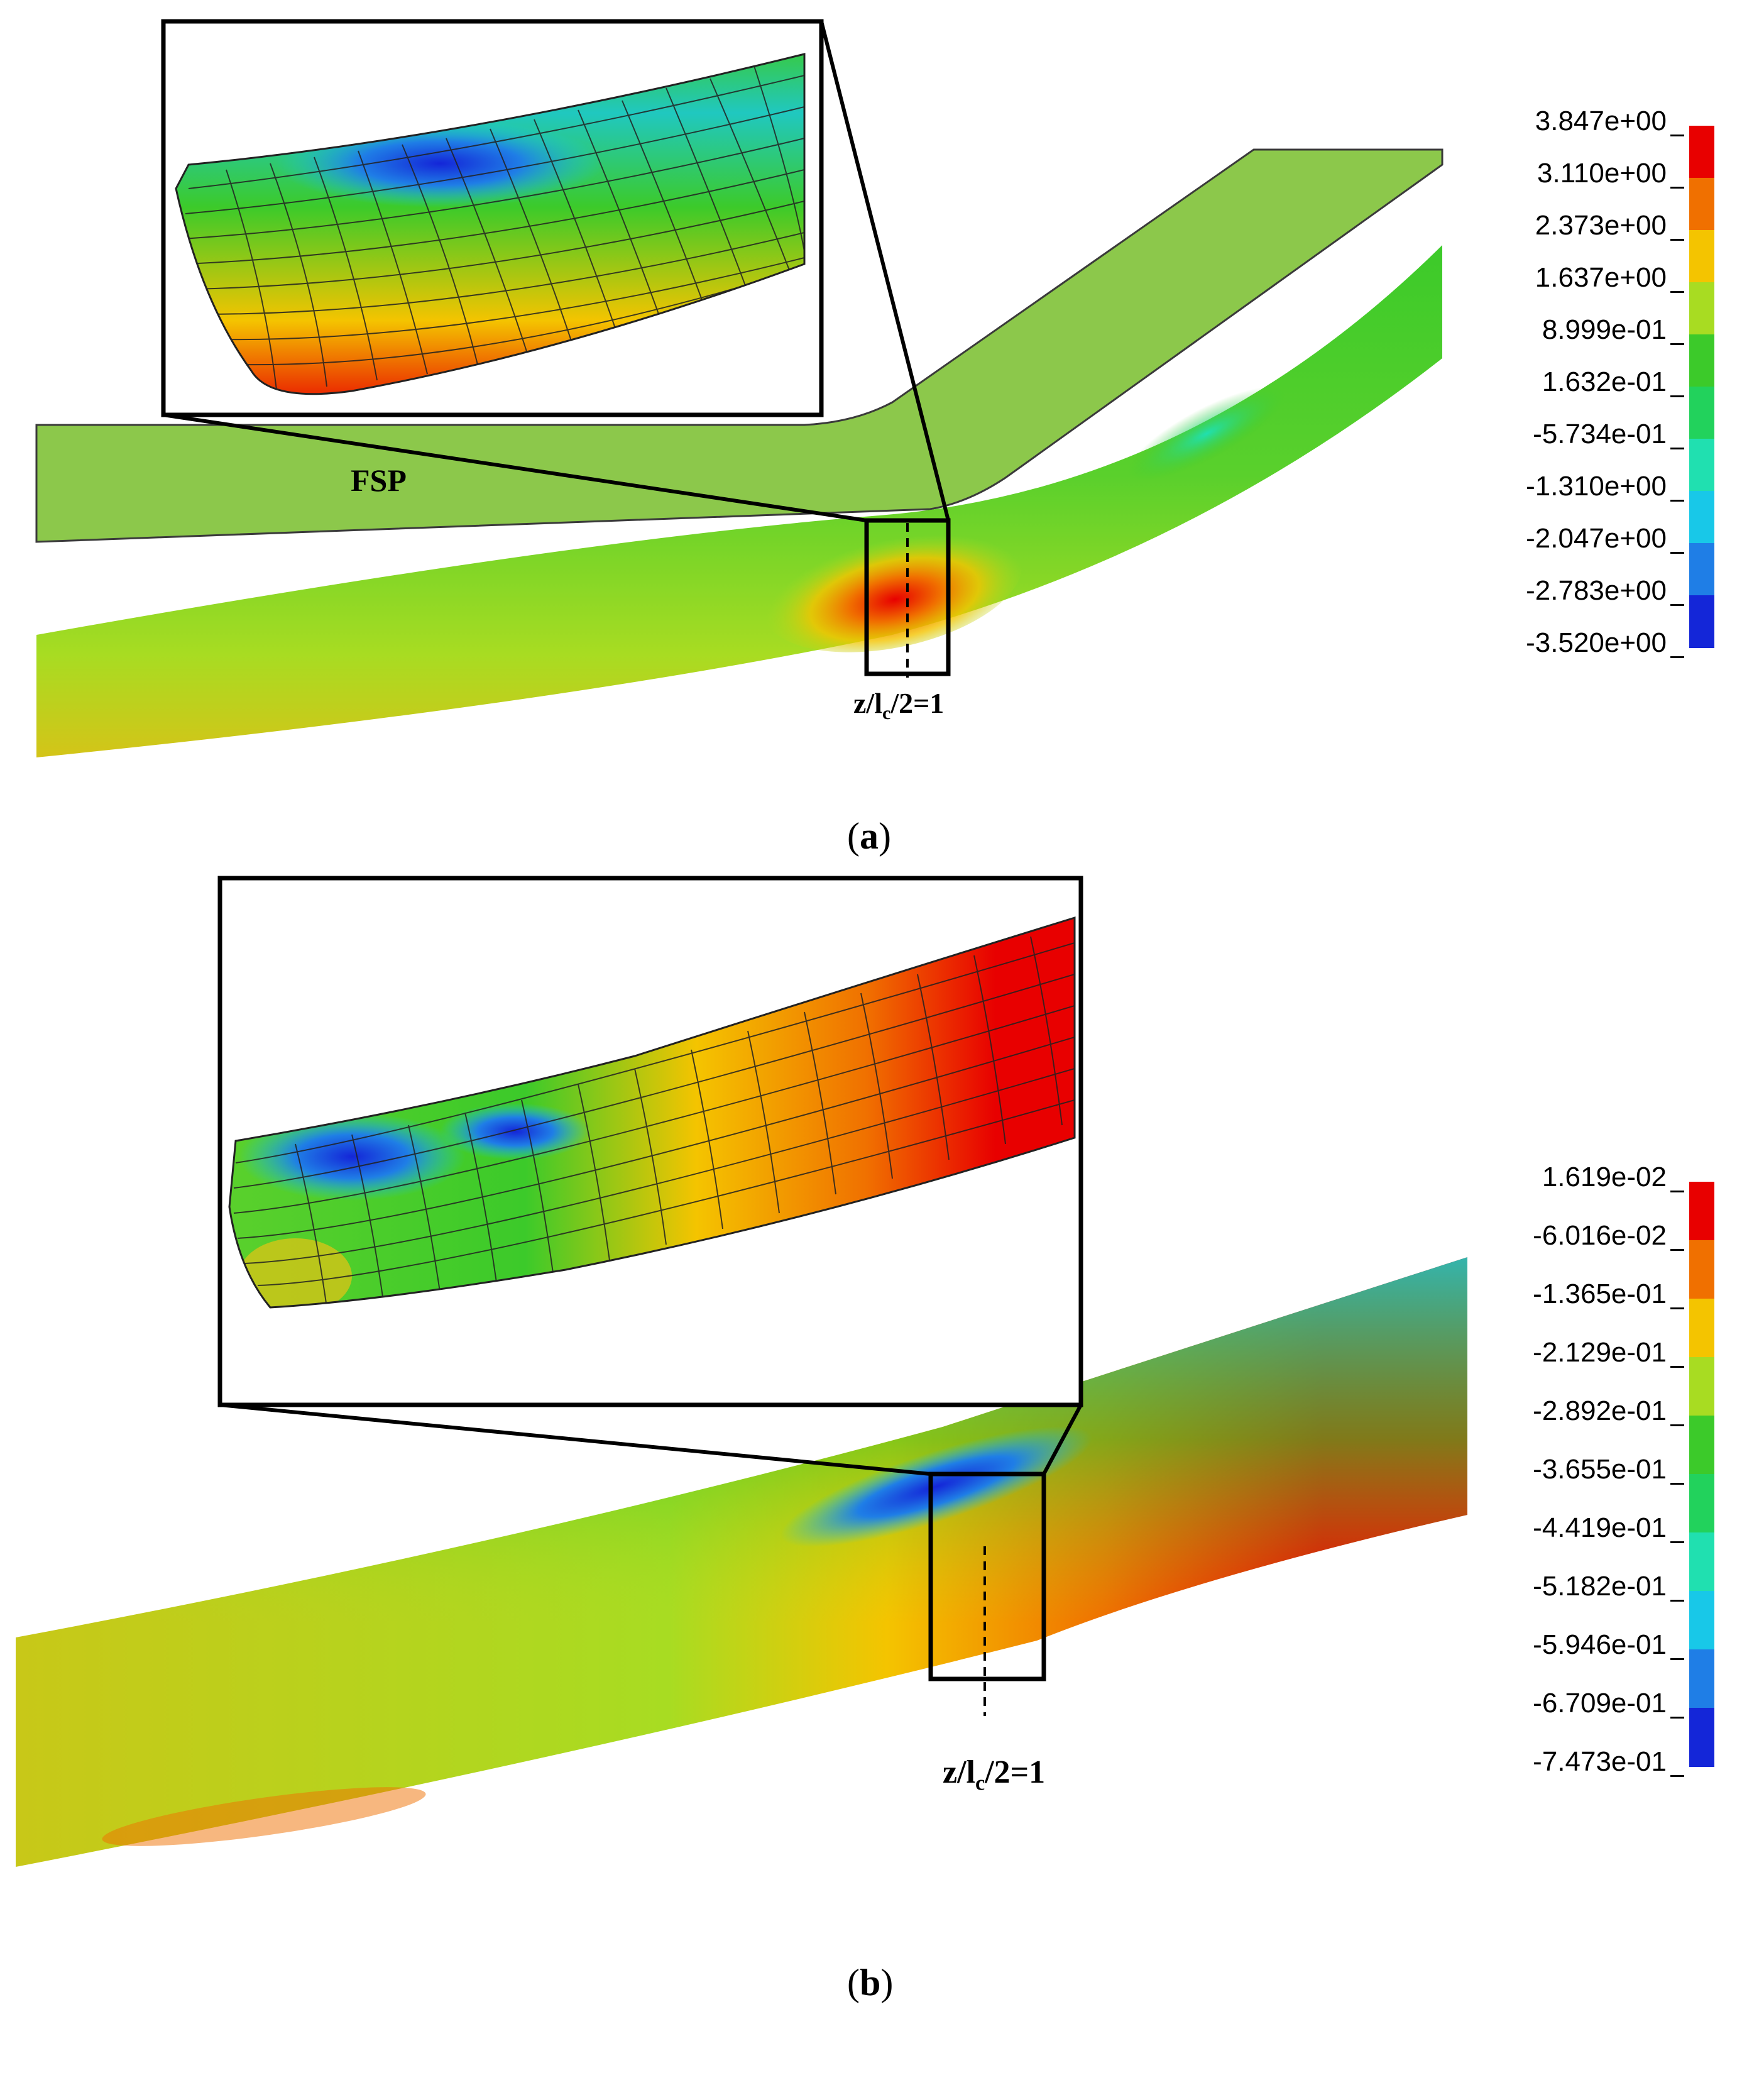 This screenshot has width=1764, height=2085. What do you see at coordinates (1601, 121) in the screenshot?
I see `legend-label: 3.847e+00` at bounding box center [1601, 121].